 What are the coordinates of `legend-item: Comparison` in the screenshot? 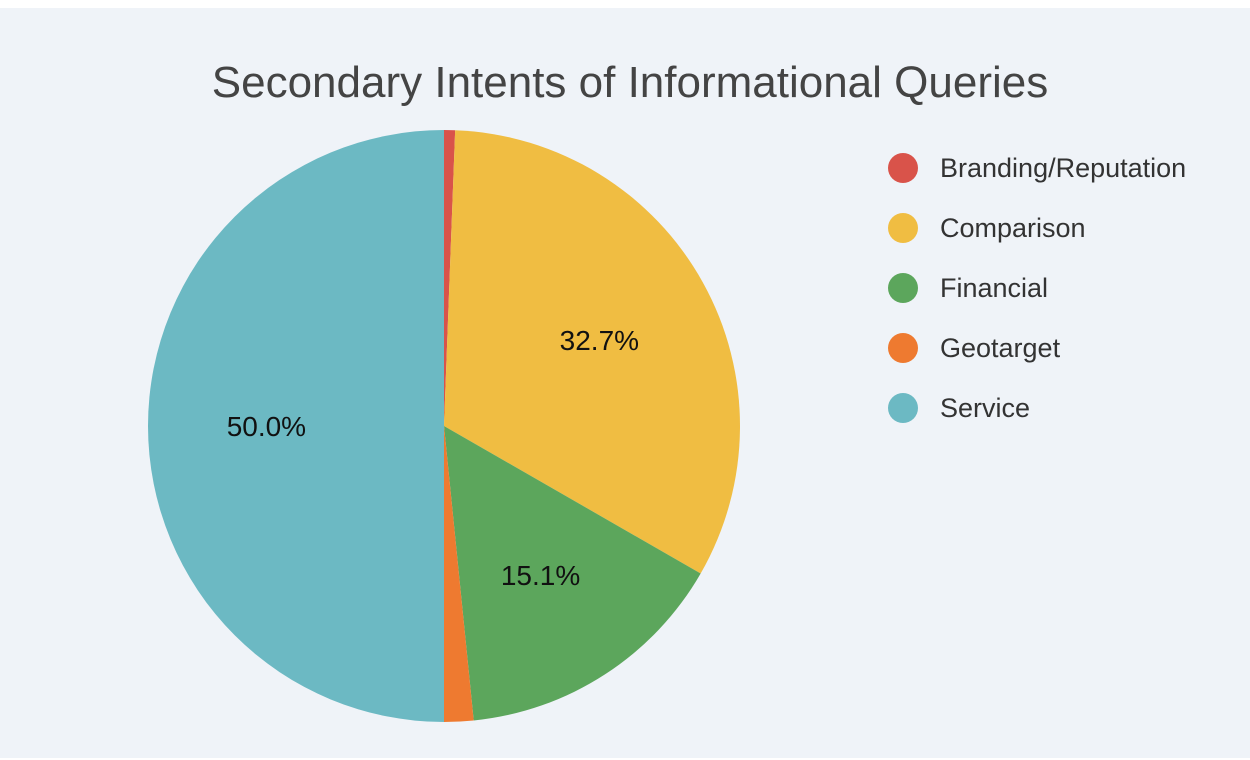 It's located at (1037, 228).